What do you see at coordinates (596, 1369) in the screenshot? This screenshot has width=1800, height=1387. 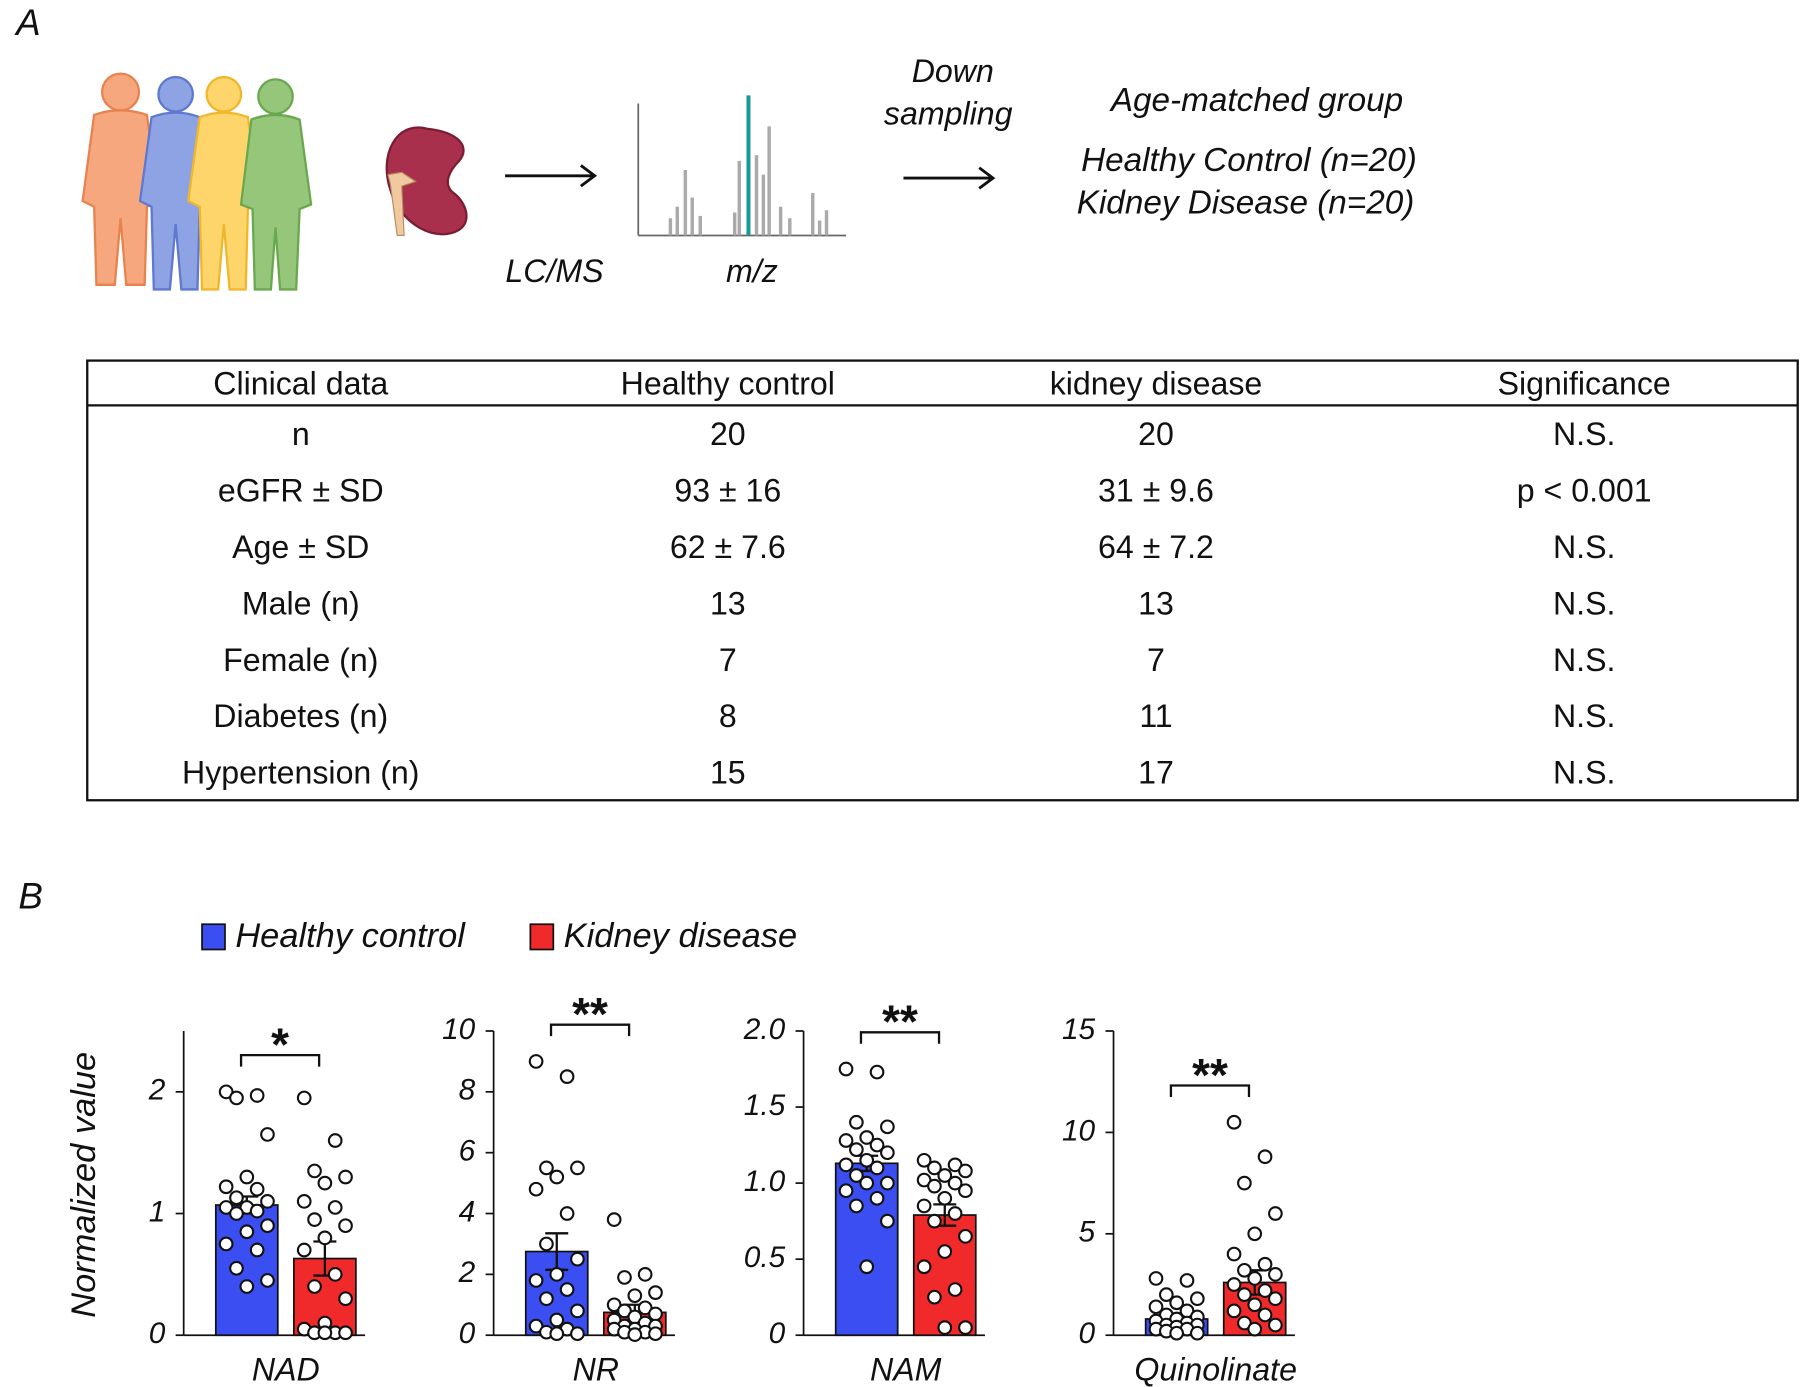 I see `x-tick-label: NR` at bounding box center [596, 1369].